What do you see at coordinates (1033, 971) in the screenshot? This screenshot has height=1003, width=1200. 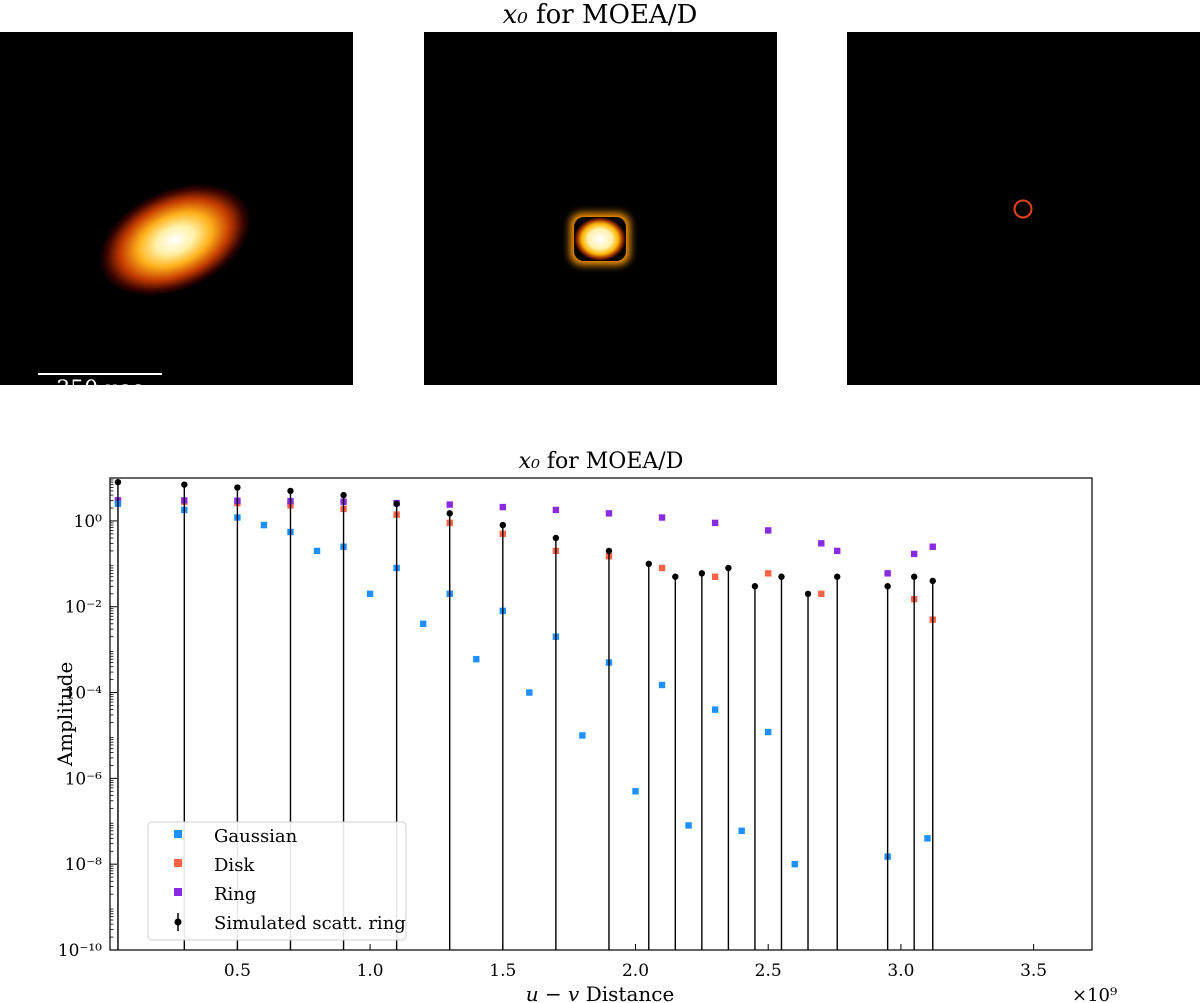 I see `x-tick-label: 3.5` at bounding box center [1033, 971].